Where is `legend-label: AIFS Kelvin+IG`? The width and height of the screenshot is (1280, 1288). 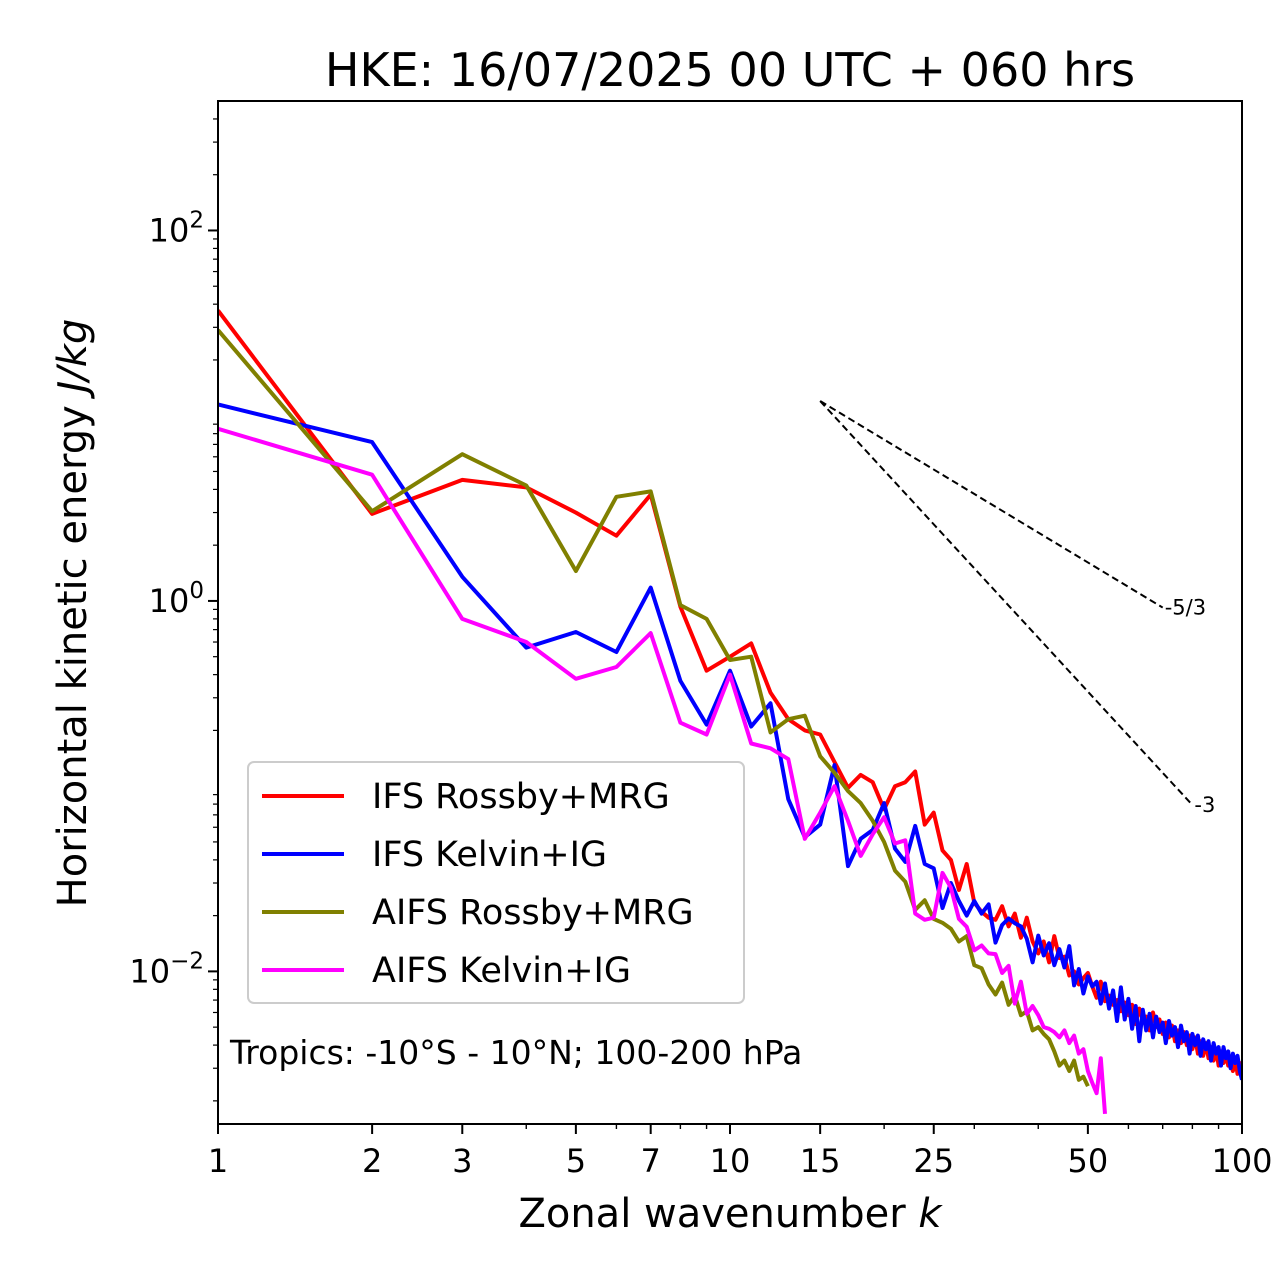
legend-label: AIFS Kelvin+IG is located at coordinates (501, 971).